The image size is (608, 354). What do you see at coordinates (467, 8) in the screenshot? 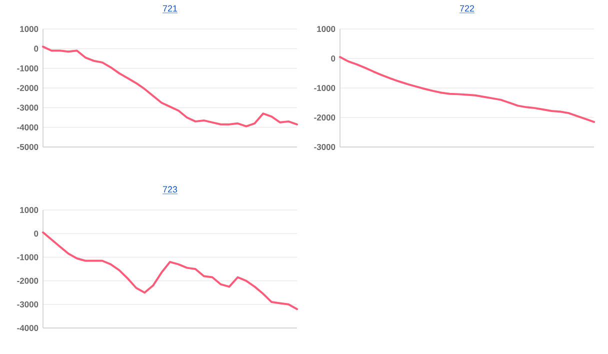
I see `chart-title: 722` at bounding box center [467, 8].